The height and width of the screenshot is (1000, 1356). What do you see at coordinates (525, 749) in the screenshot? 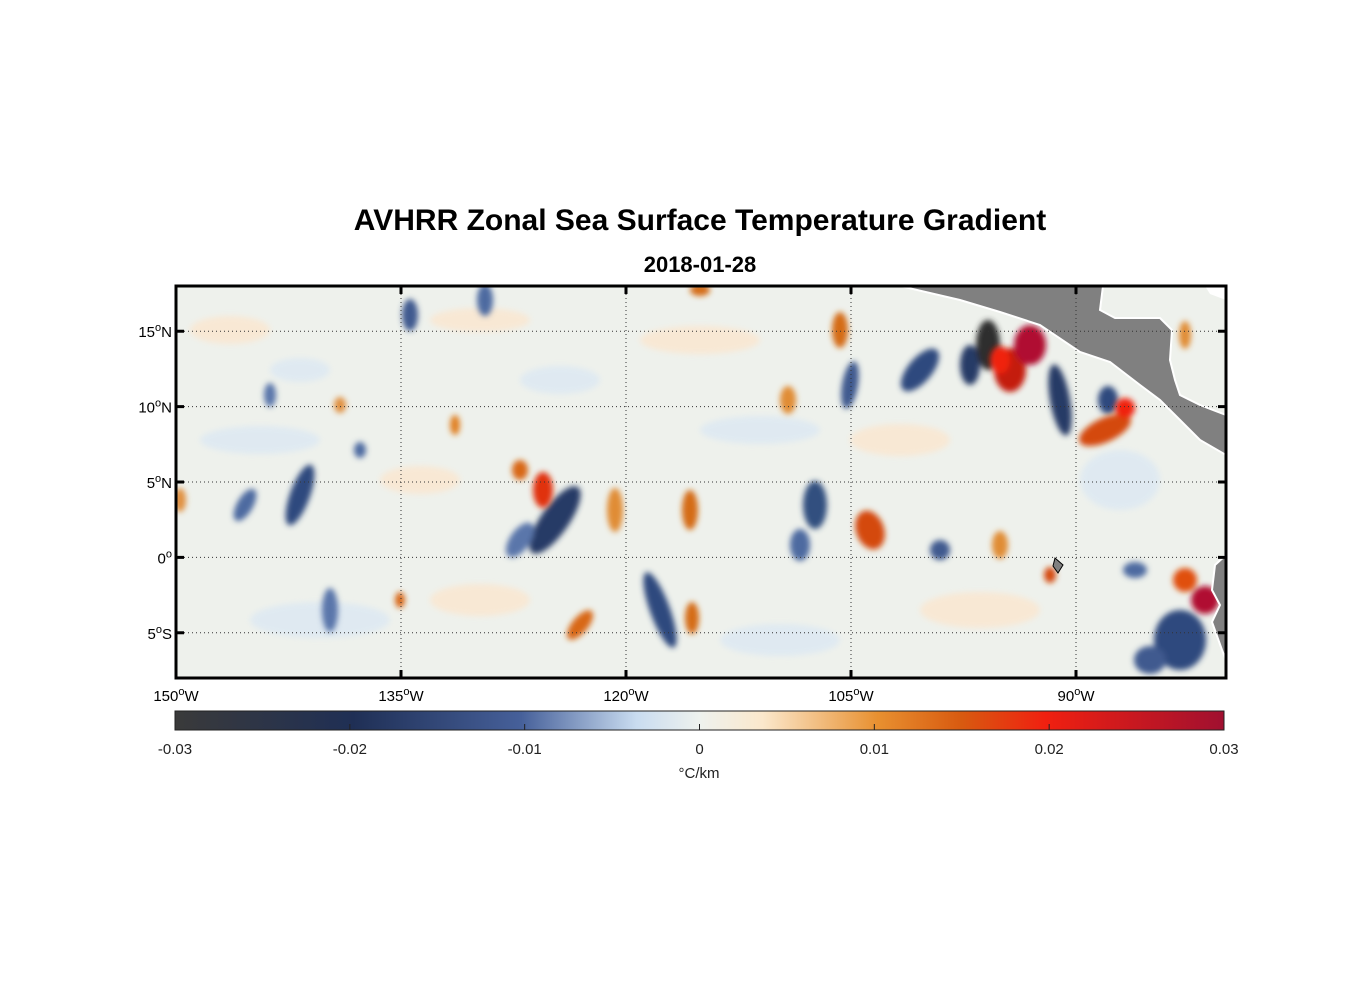
I see `colorbar-tick-label: -0.01` at bounding box center [525, 749].